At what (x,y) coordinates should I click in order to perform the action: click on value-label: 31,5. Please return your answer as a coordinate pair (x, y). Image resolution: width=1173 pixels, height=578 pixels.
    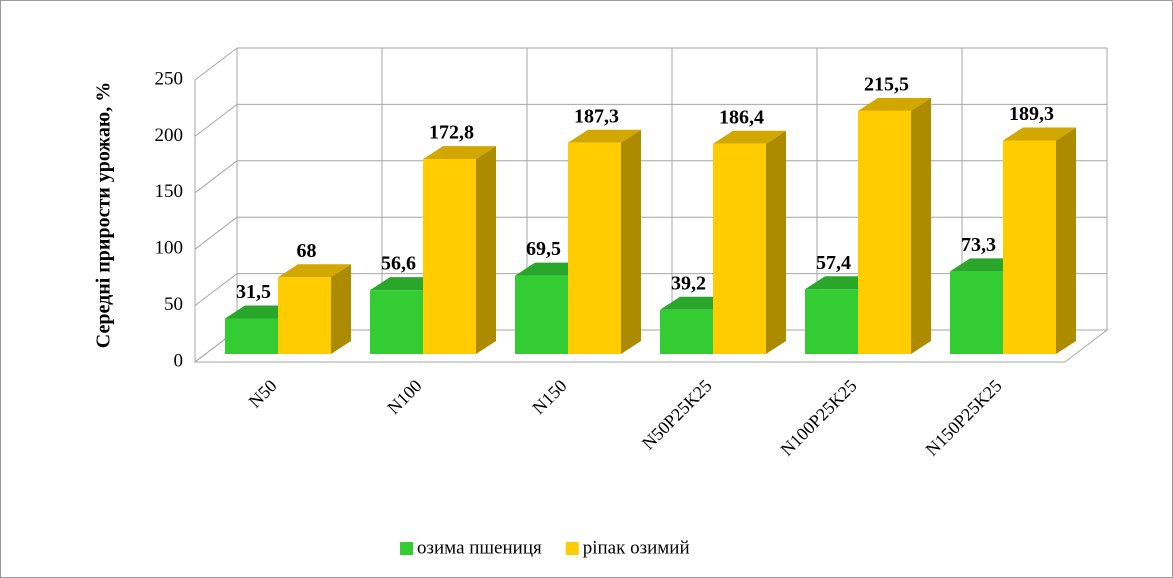
    Looking at the image, I should click on (253, 292).